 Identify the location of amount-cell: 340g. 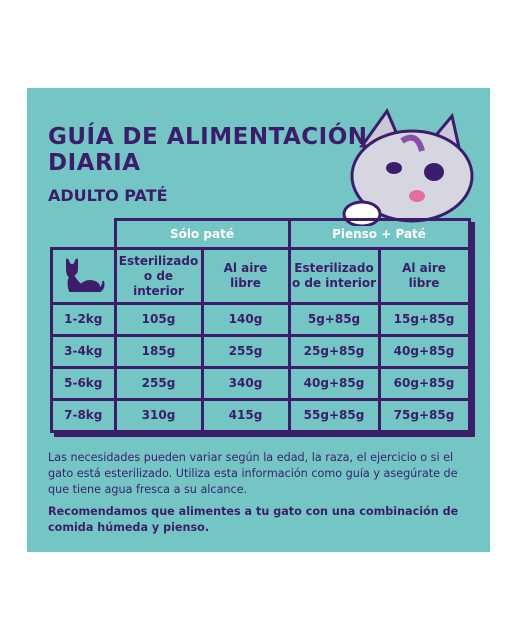
(245, 383).